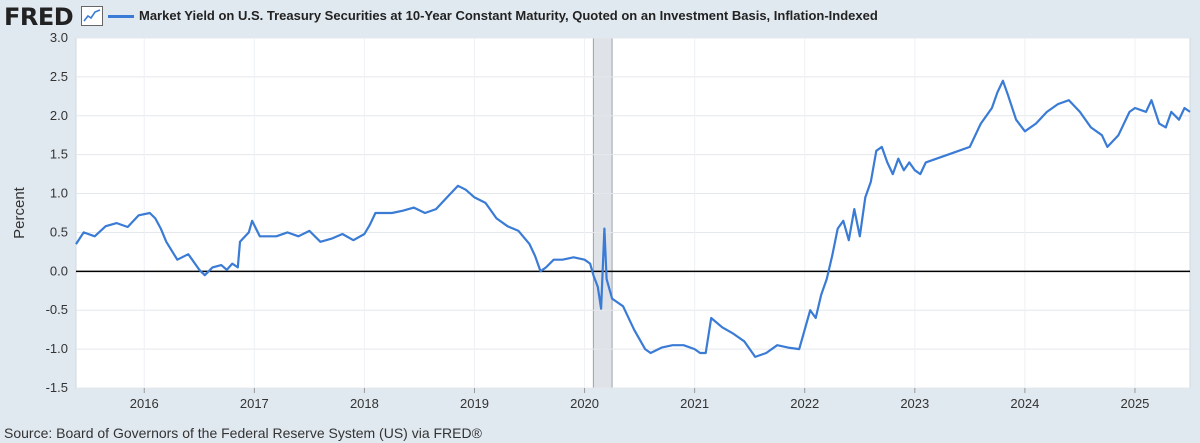 Image resolution: width=1200 pixels, height=443 pixels. What do you see at coordinates (19, 212) in the screenshot?
I see `y-axis-label: Percent` at bounding box center [19, 212].